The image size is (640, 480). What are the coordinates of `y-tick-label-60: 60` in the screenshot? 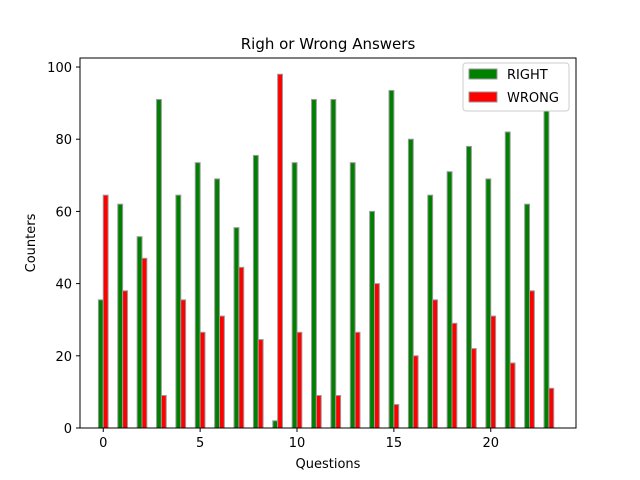 It's located at (63, 212).